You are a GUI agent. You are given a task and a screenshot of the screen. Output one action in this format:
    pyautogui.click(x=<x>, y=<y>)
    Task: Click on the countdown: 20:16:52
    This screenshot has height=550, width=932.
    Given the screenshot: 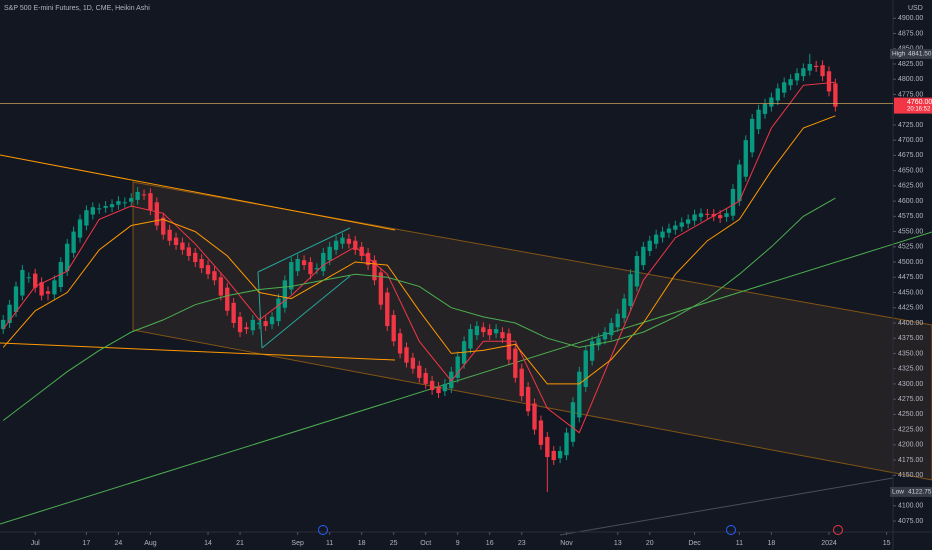 What is the action you would take?
    pyautogui.click(x=919, y=110)
    